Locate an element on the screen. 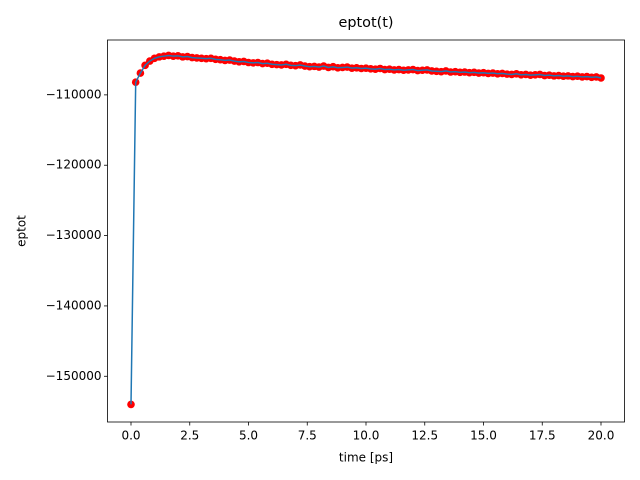  x-tick-label: 2.5 is located at coordinates (189, 436).